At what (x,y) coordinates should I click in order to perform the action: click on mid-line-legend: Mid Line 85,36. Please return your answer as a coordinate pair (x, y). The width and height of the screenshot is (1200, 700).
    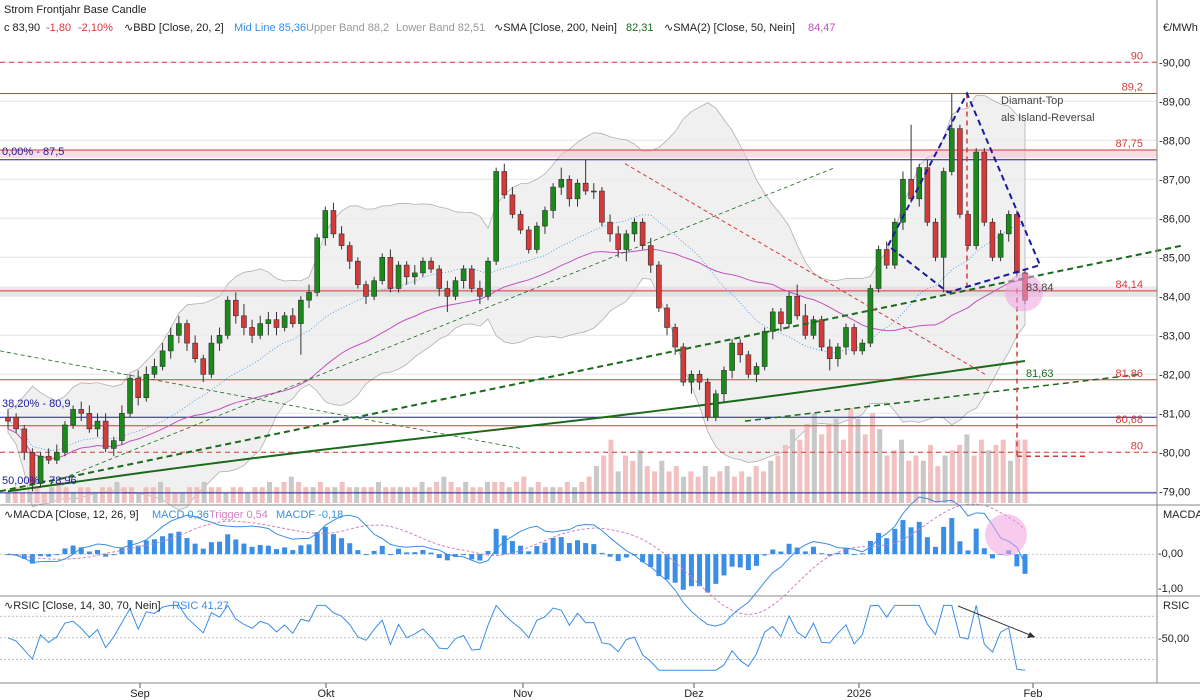
    Looking at the image, I should click on (270, 28).